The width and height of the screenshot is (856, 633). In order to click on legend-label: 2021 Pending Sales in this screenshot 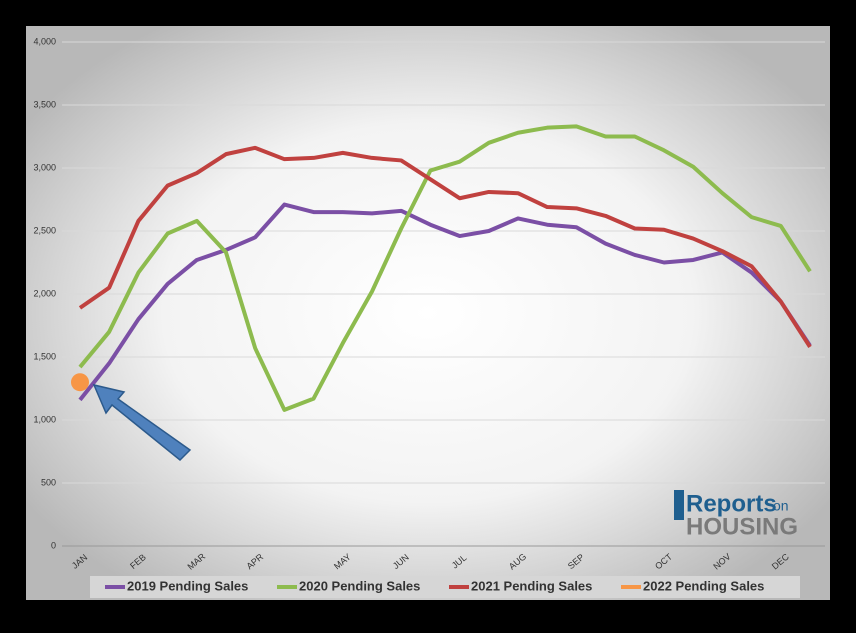, I will do `click(531, 585)`.